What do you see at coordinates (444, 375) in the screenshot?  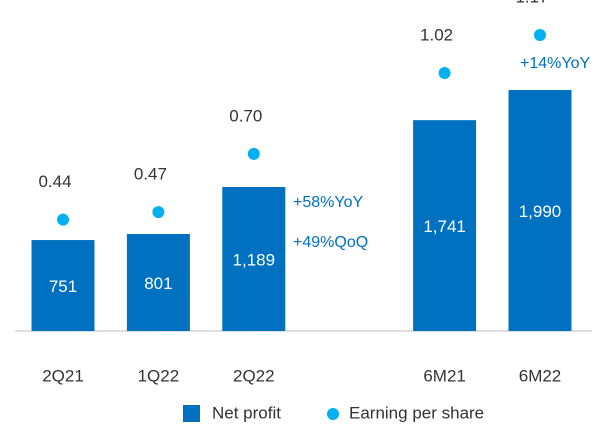 I see `x-tick-label: 6M21` at bounding box center [444, 375].